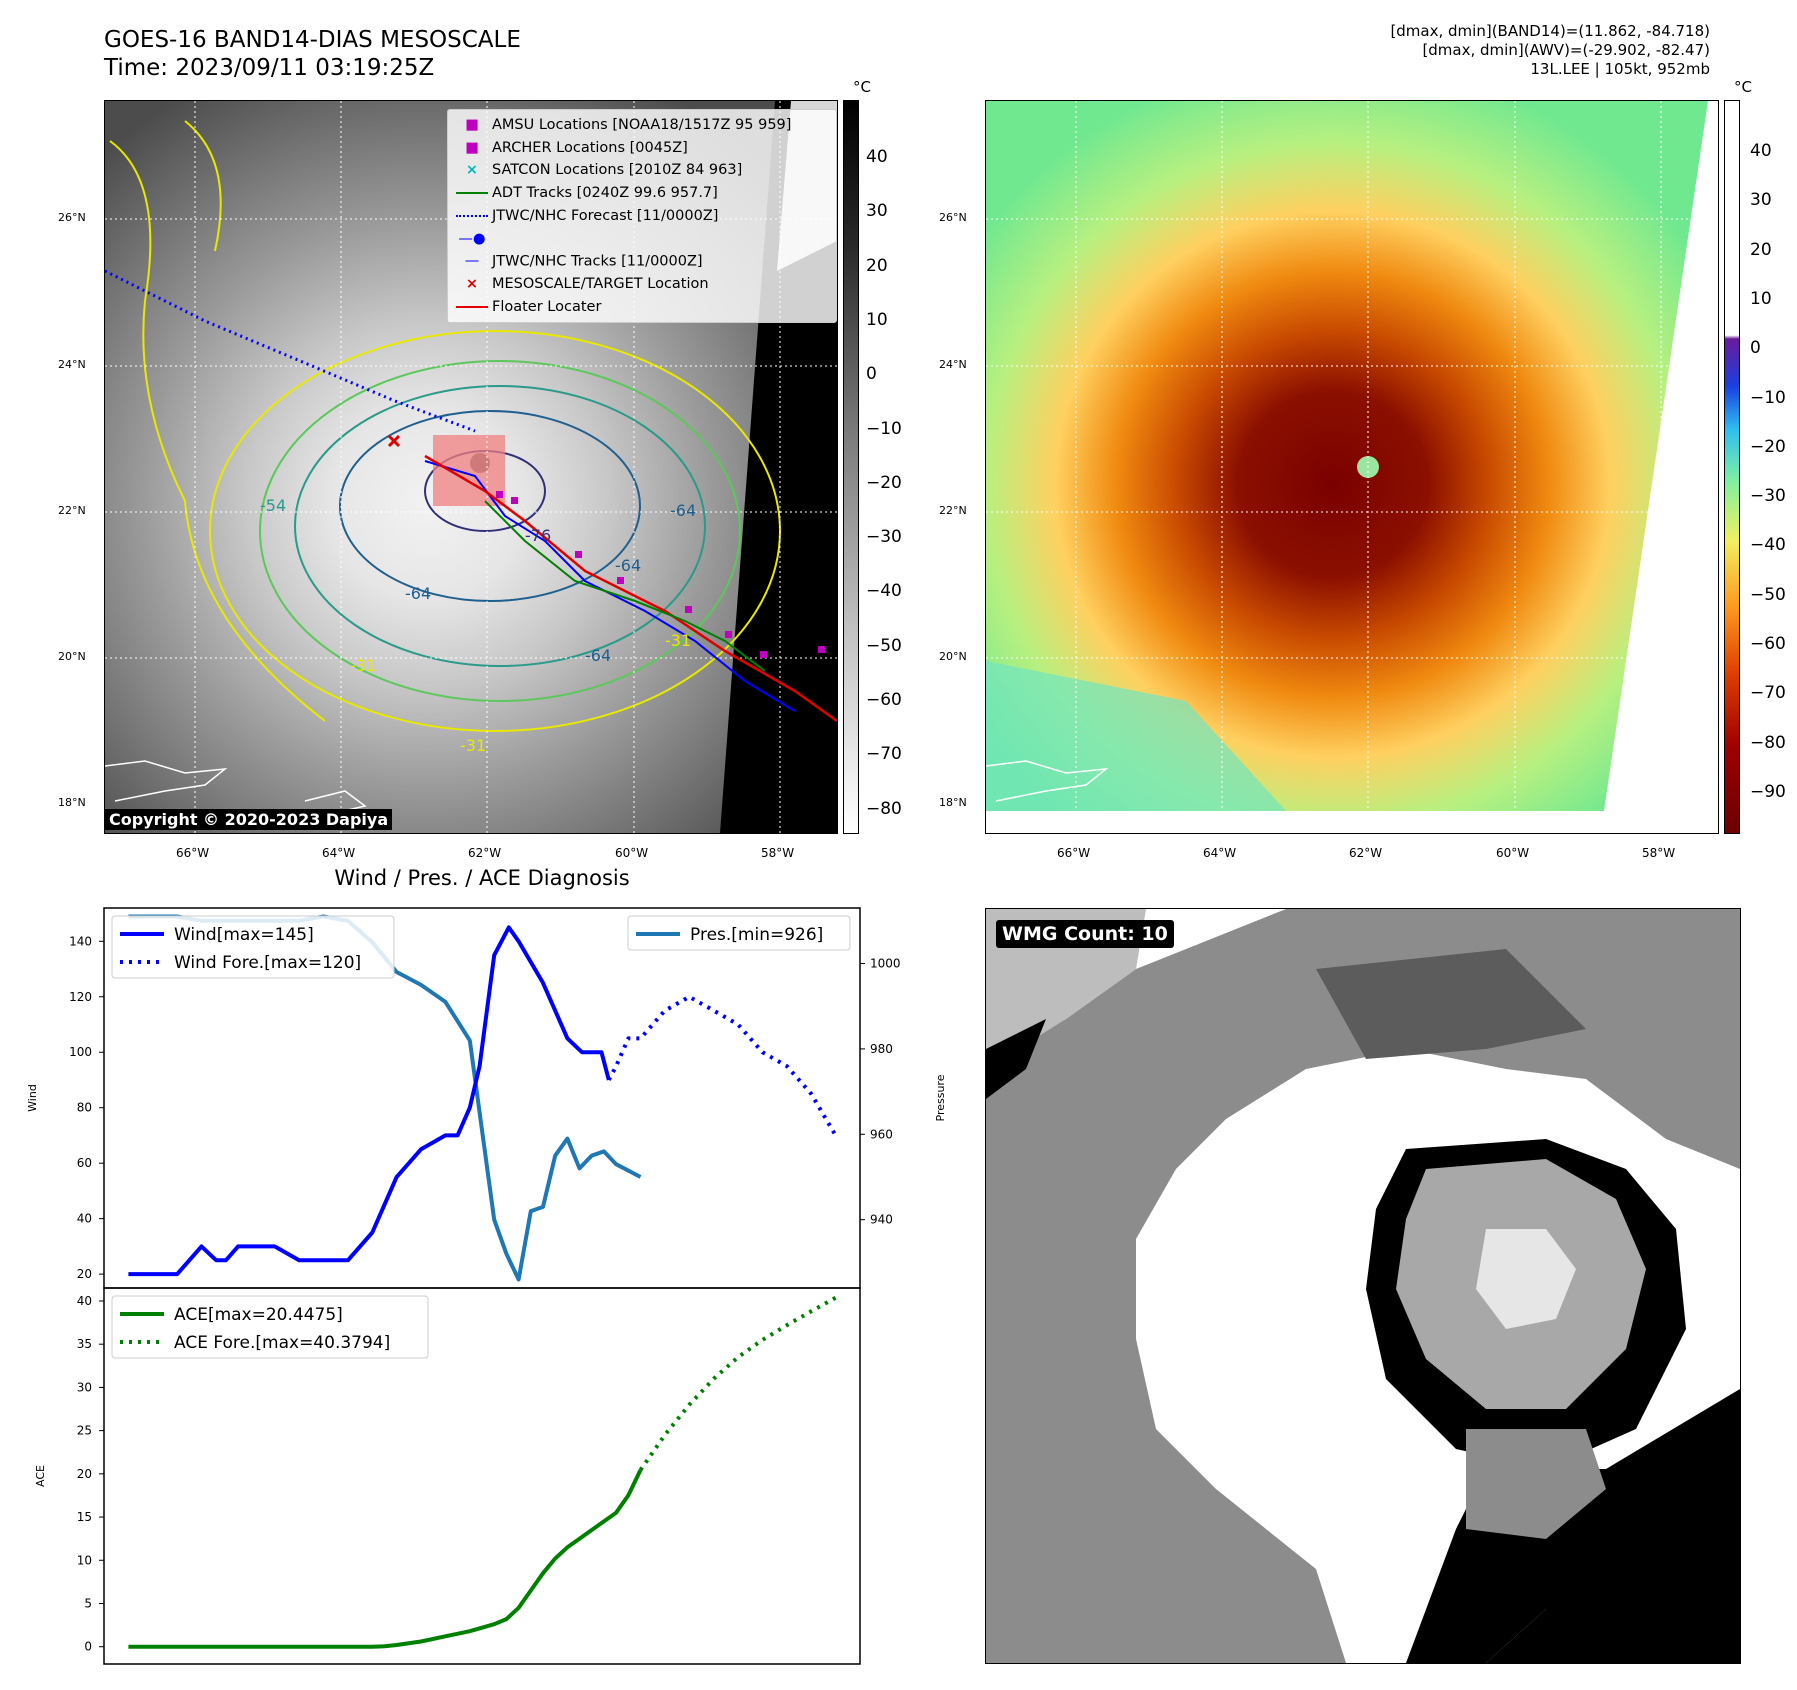 The image size is (1797, 1690). I want to click on enhanced-colorbar-unit: °C, so click(1743, 87).